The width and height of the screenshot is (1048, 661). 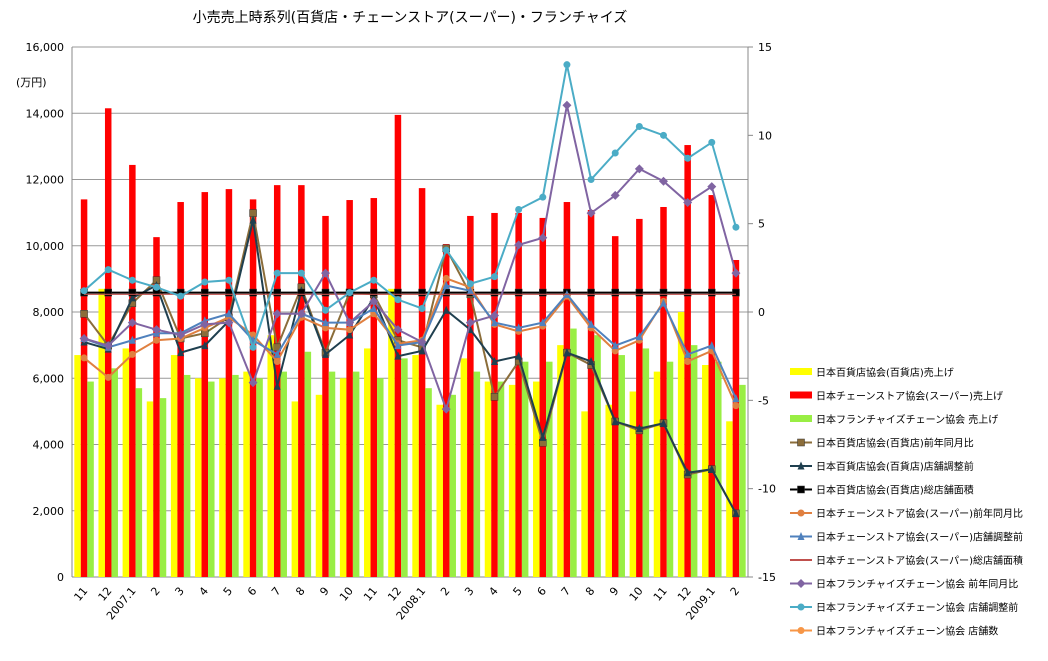 I want to click on x-tick-label: 12, so click(x=684, y=594).